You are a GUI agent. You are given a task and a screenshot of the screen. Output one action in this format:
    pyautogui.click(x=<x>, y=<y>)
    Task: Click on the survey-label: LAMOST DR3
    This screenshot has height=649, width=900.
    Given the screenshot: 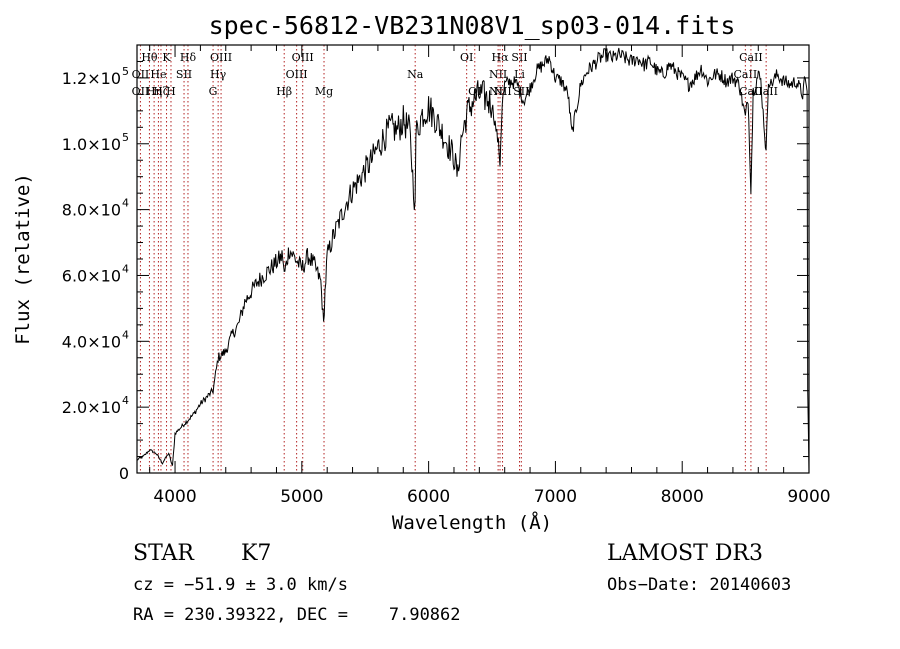 What is the action you would take?
    pyautogui.click(x=685, y=553)
    